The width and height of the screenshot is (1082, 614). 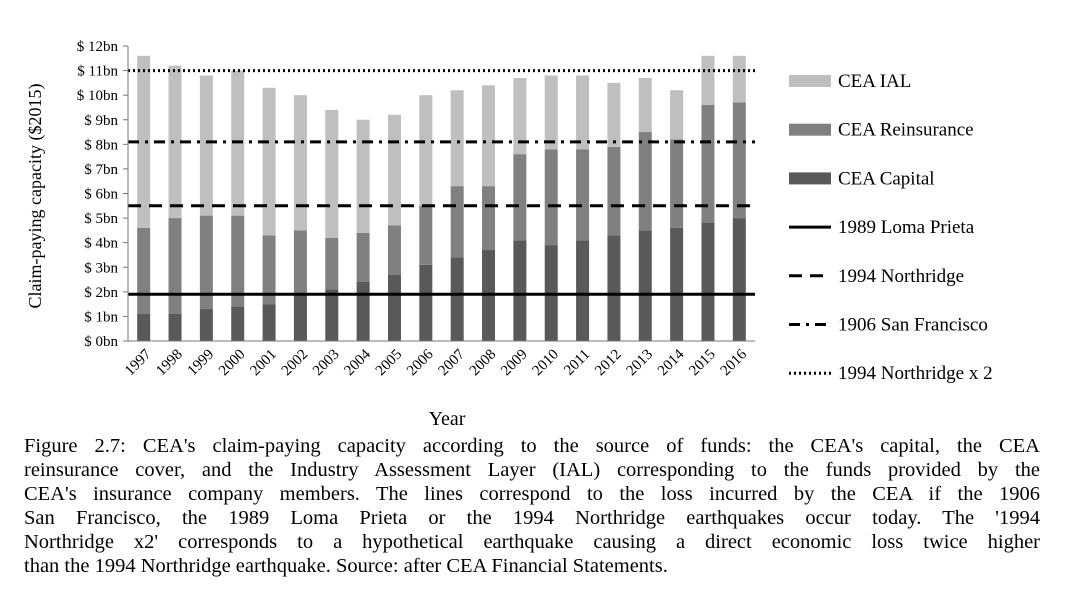 What do you see at coordinates (363, 311) in the screenshot?
I see `bar-cea-capital-2004` at bounding box center [363, 311].